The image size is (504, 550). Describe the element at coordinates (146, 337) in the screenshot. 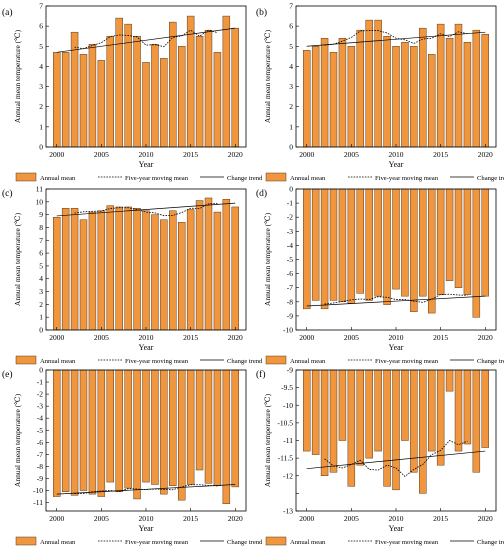

I see `x-tick-label: 2010` at that location.